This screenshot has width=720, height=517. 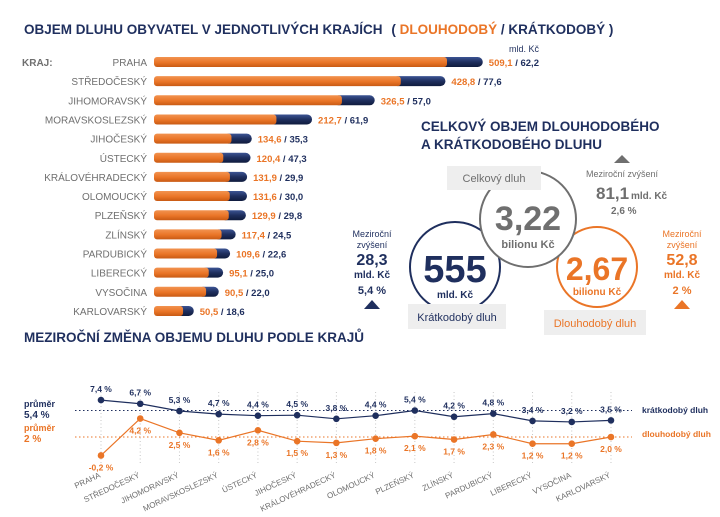 I want to click on short-value: 62,2, so click(x=529, y=63).